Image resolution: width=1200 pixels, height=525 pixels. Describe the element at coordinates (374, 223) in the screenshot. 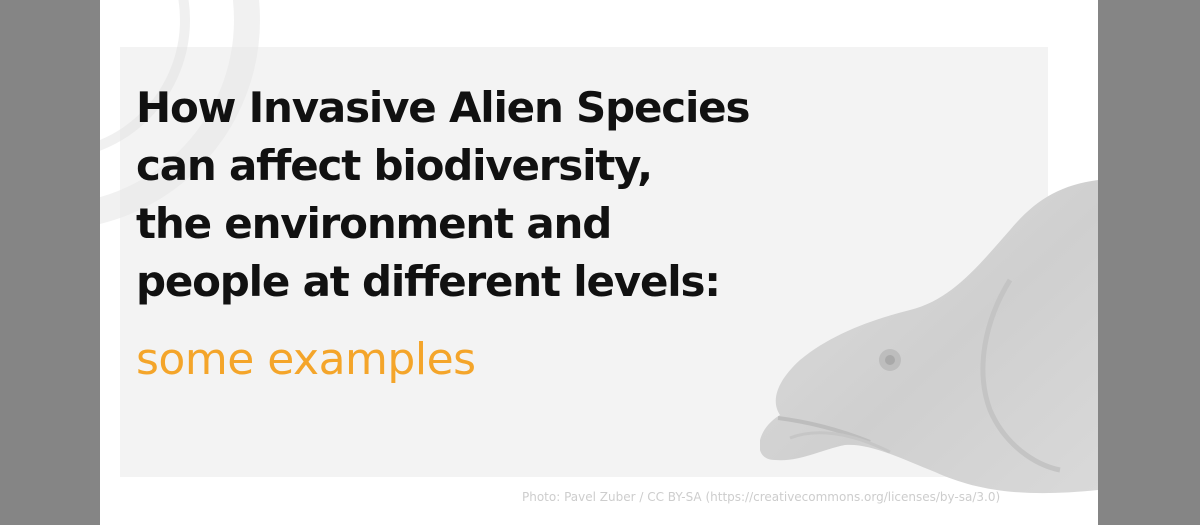

I see `title-line: the environment and` at that location.